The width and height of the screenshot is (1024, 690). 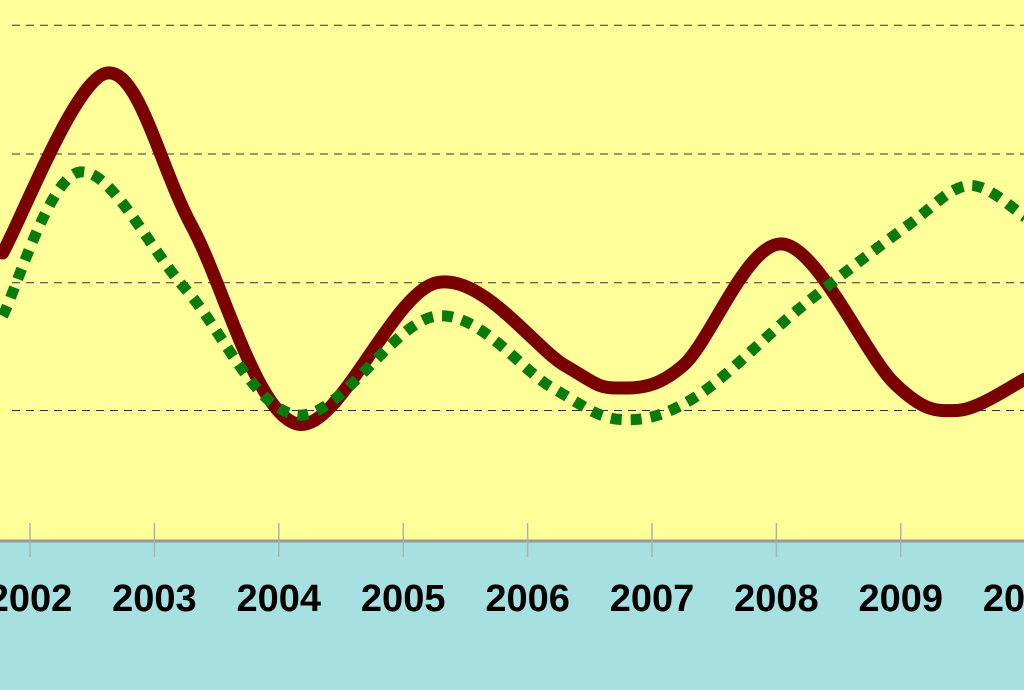 I want to click on x-tick-label: 2002, so click(x=36, y=599).